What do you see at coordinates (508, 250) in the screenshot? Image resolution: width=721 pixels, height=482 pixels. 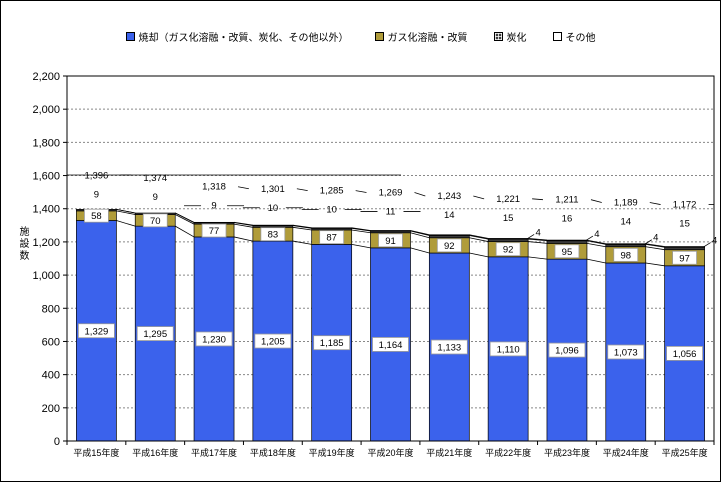 I see `gasification-label: 92` at bounding box center [508, 250].